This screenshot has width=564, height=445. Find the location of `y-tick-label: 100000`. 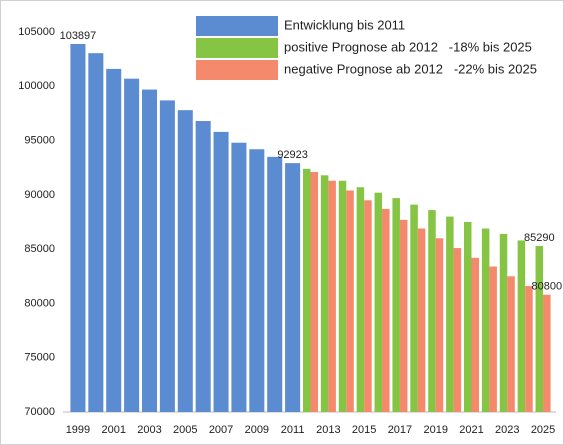

y-tick-label: 100000 is located at coordinates (36, 86).